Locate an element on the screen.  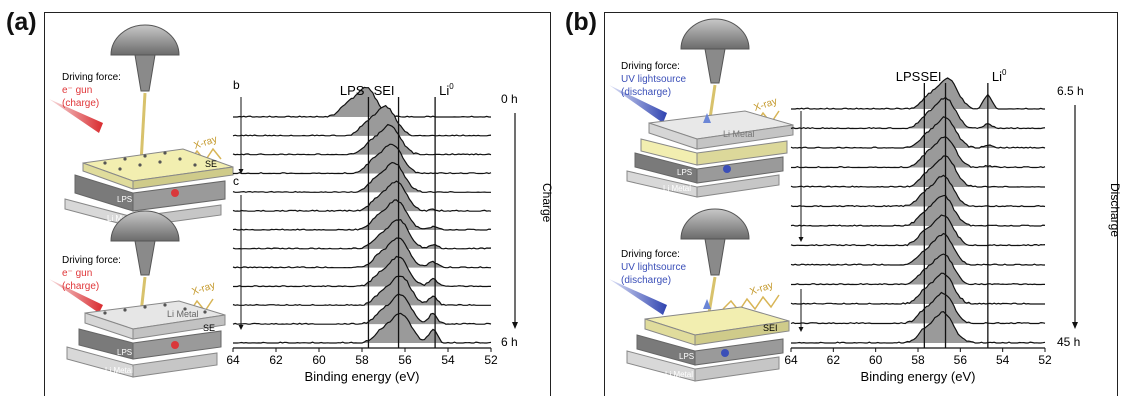
time-start-label: 0 h is located at coordinates (509, 99).